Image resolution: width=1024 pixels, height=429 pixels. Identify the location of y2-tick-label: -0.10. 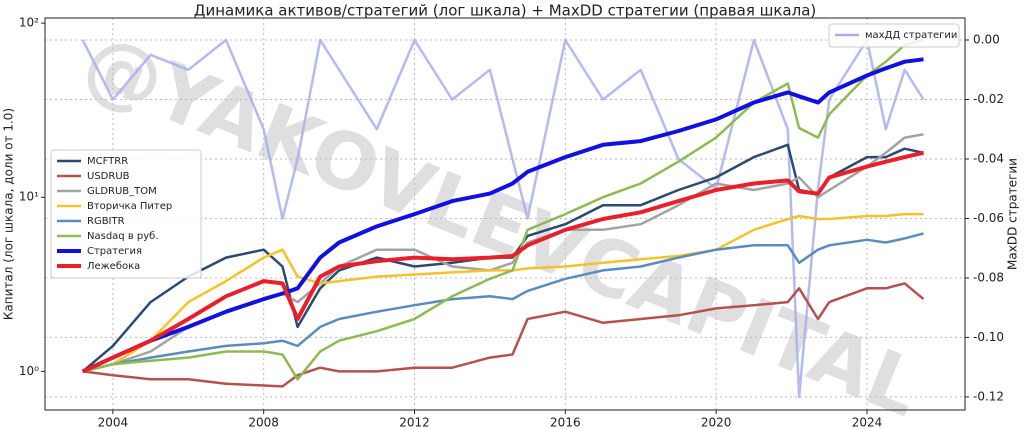
(988, 337).